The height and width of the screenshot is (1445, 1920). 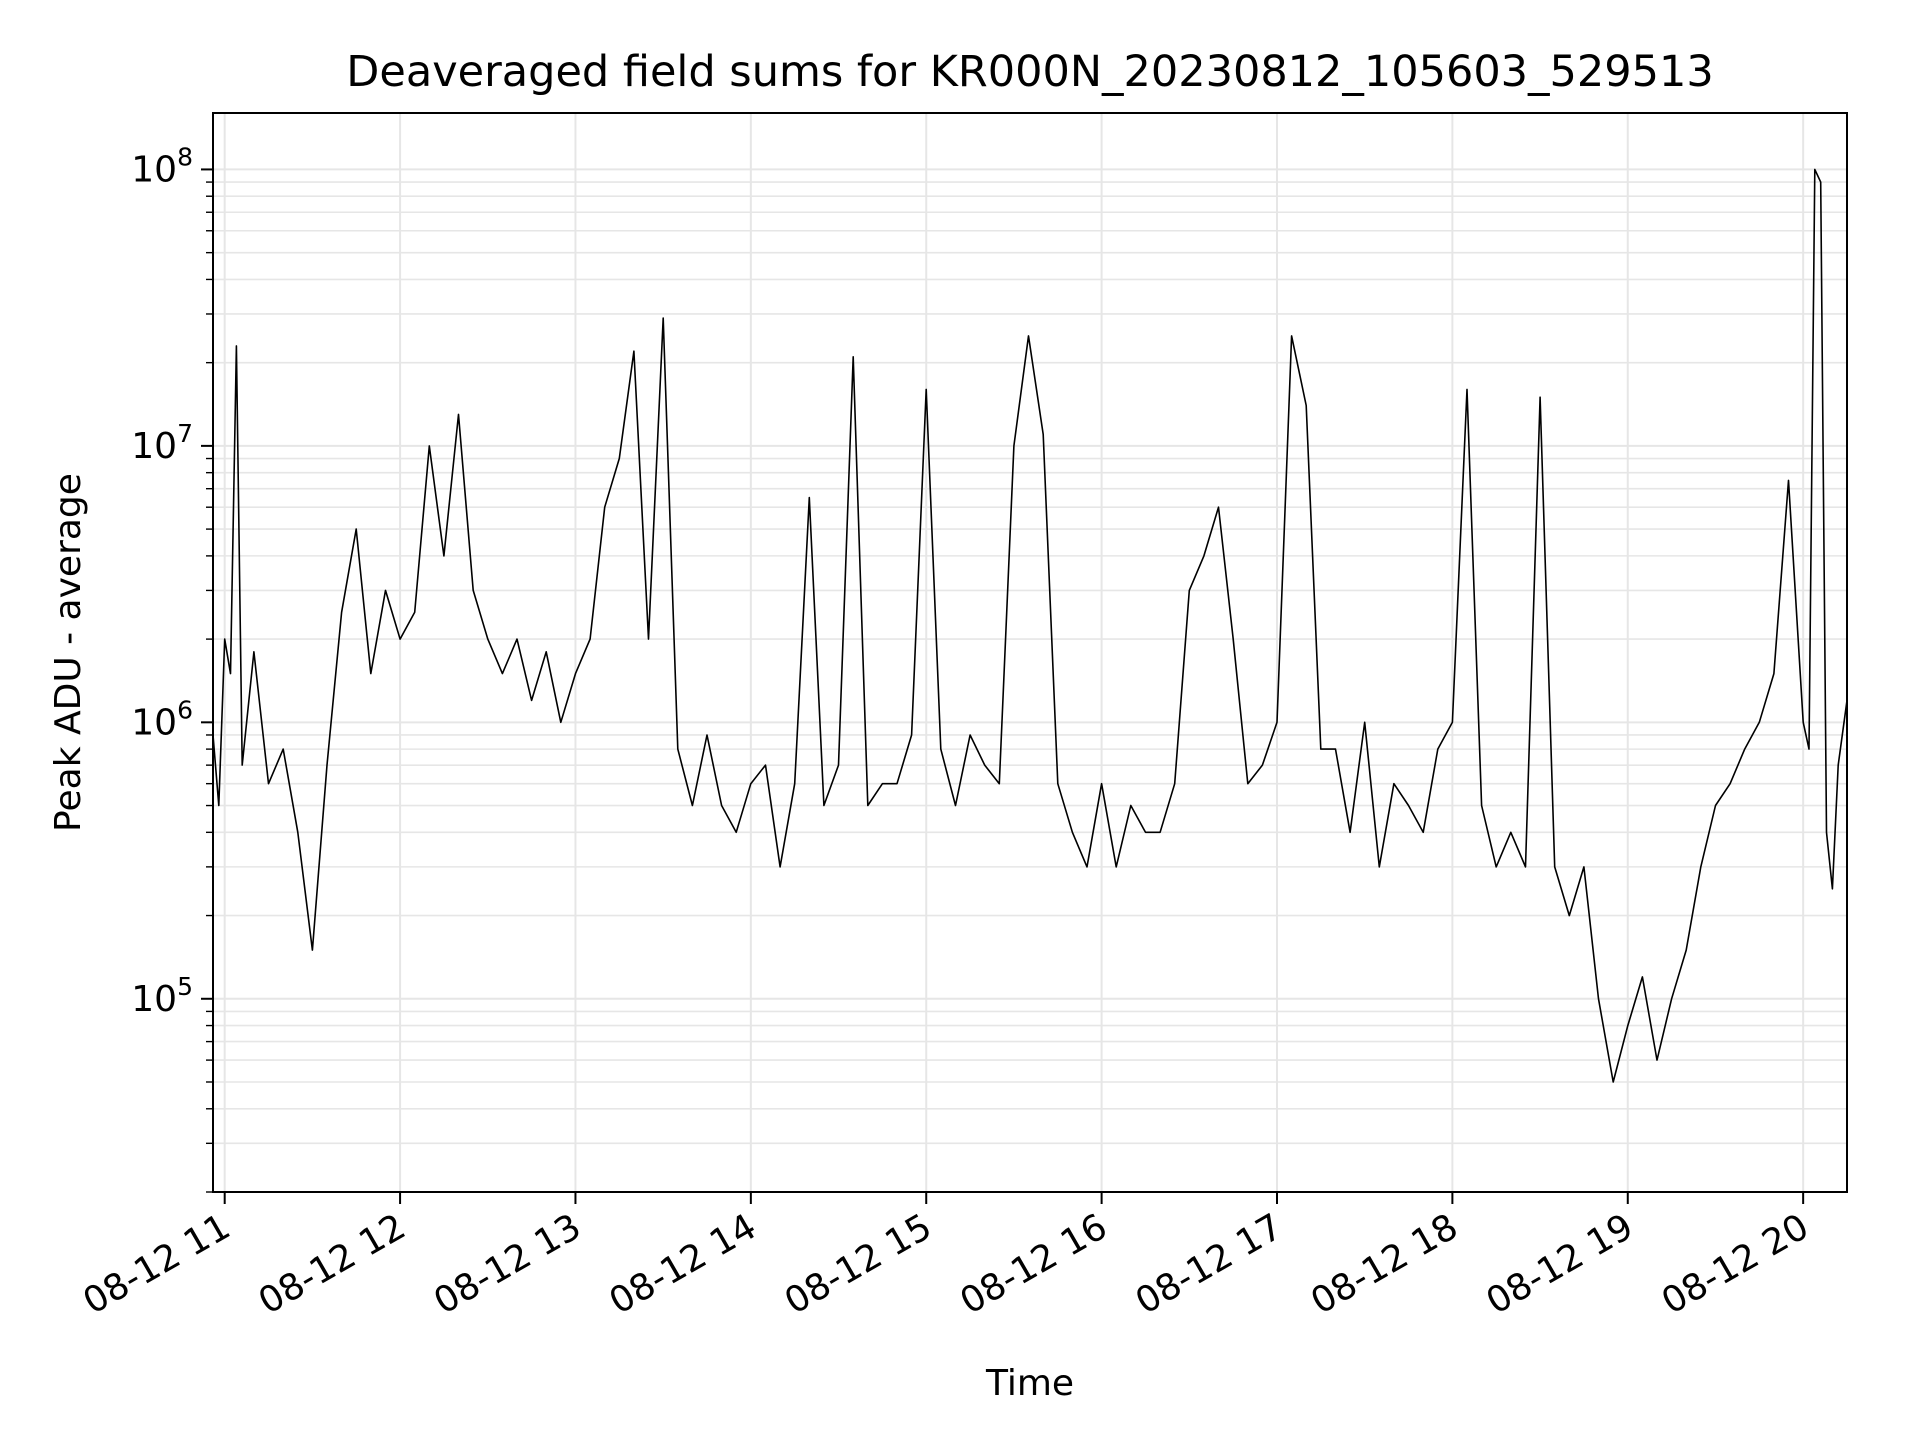 I want to click on x-axis-label: Time, so click(x=1029, y=1383).